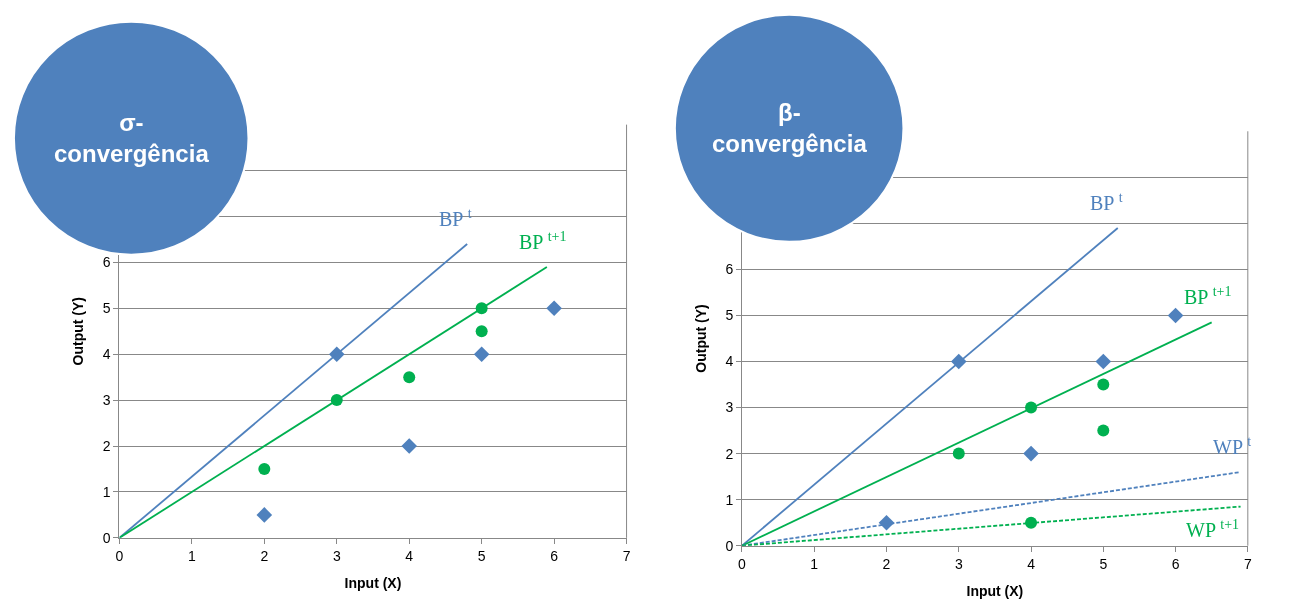 The height and width of the screenshot is (613, 1305). What do you see at coordinates (1106, 202) in the screenshot?
I see `series-label: BP $^{t}$` at bounding box center [1106, 202].